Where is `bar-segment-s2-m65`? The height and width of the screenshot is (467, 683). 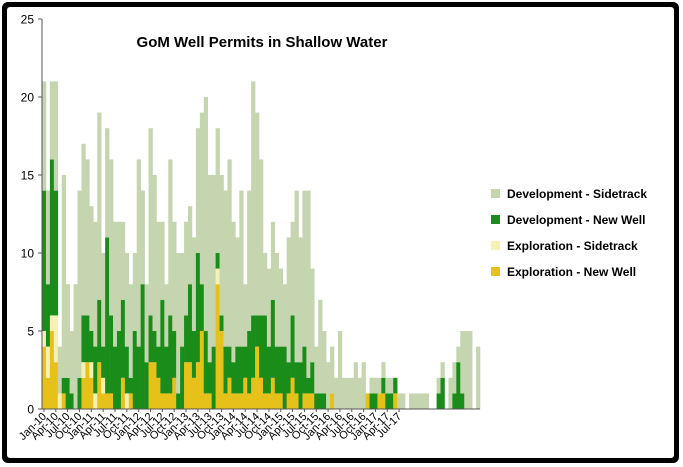
bar-segment-s2-m65 is located at coordinates (300, 385).